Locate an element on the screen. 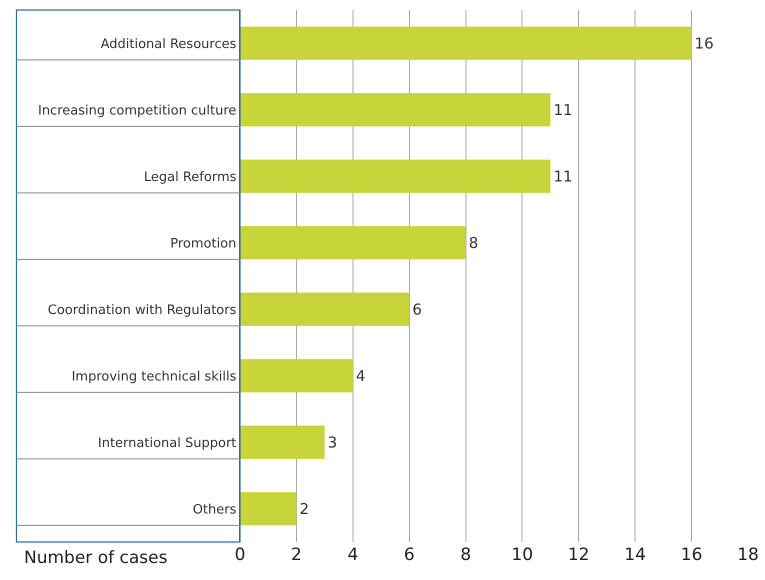 The height and width of the screenshot is (580, 765). x-tick-label: 8 is located at coordinates (466, 555).